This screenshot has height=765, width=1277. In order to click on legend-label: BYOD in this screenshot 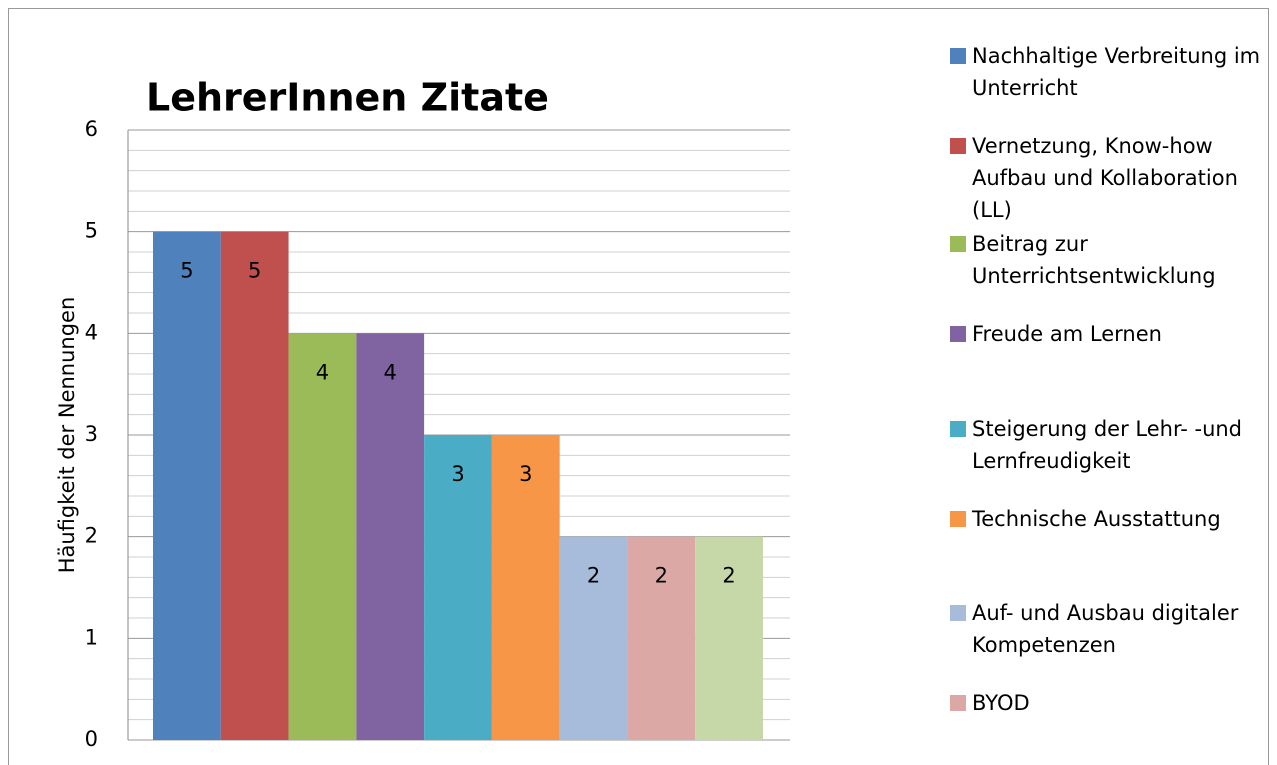, I will do `click(1001, 703)`.